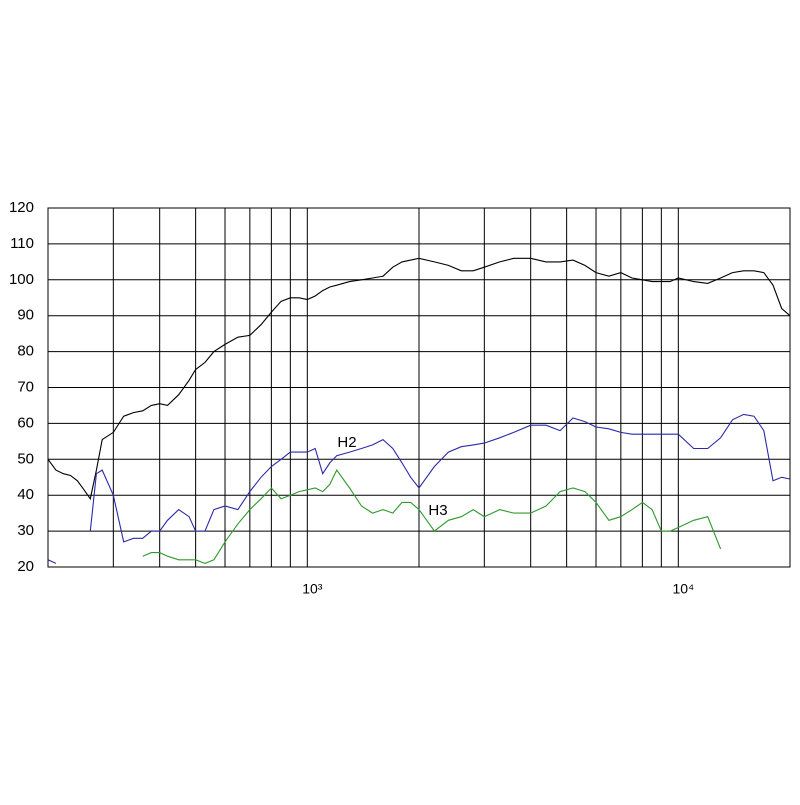 The height and width of the screenshot is (805, 800). What do you see at coordinates (25, 458) in the screenshot?
I see `y-tick-label: 50` at bounding box center [25, 458].